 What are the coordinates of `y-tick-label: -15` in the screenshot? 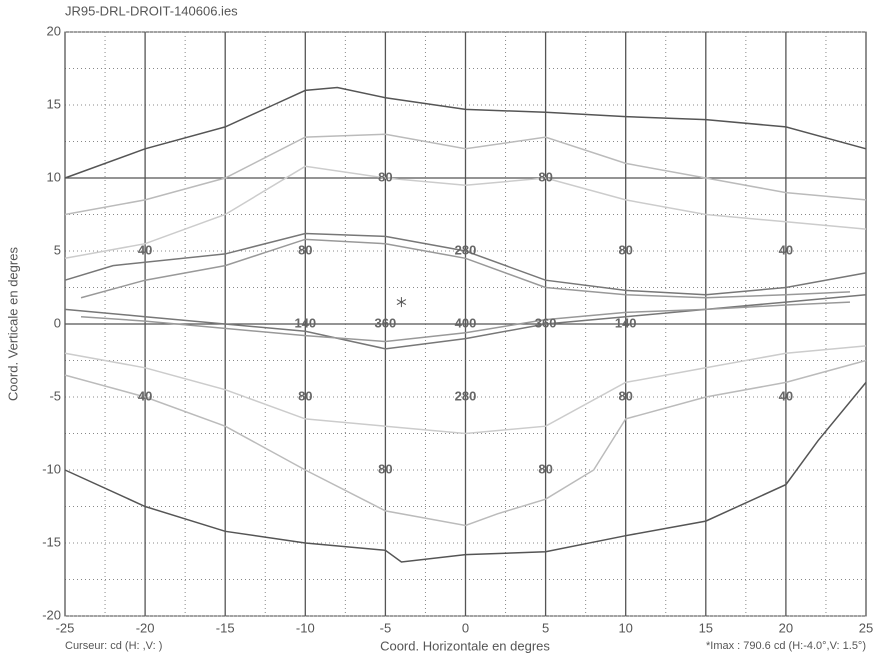 It's located at (51, 541).